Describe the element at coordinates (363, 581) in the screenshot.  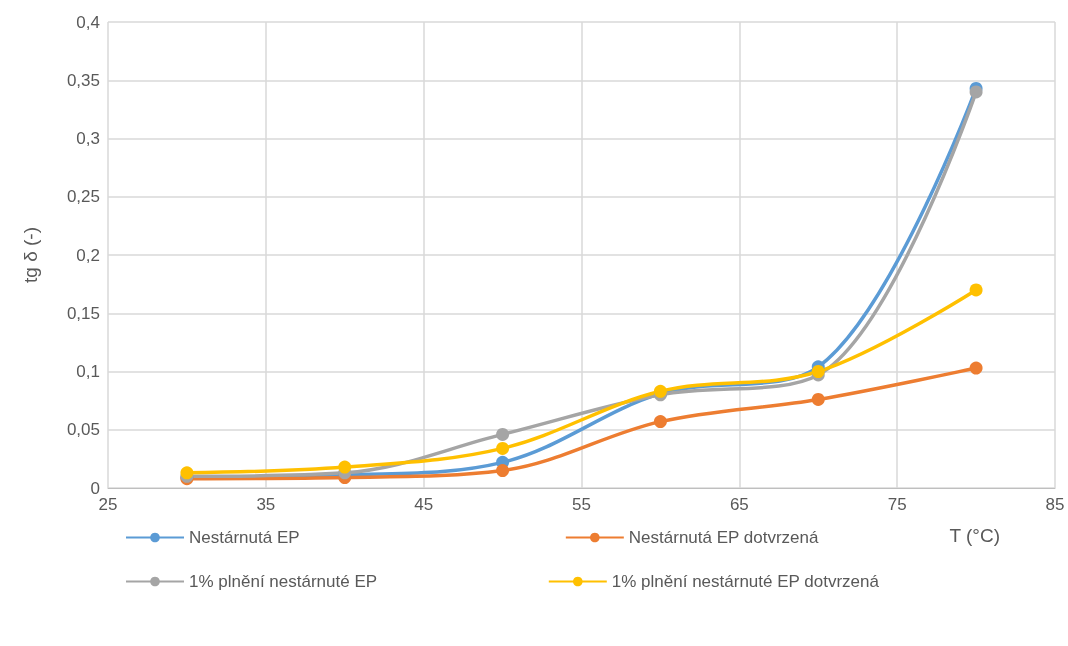
I see `legend-label: 1% plnění nestárnuté EP` at that location.